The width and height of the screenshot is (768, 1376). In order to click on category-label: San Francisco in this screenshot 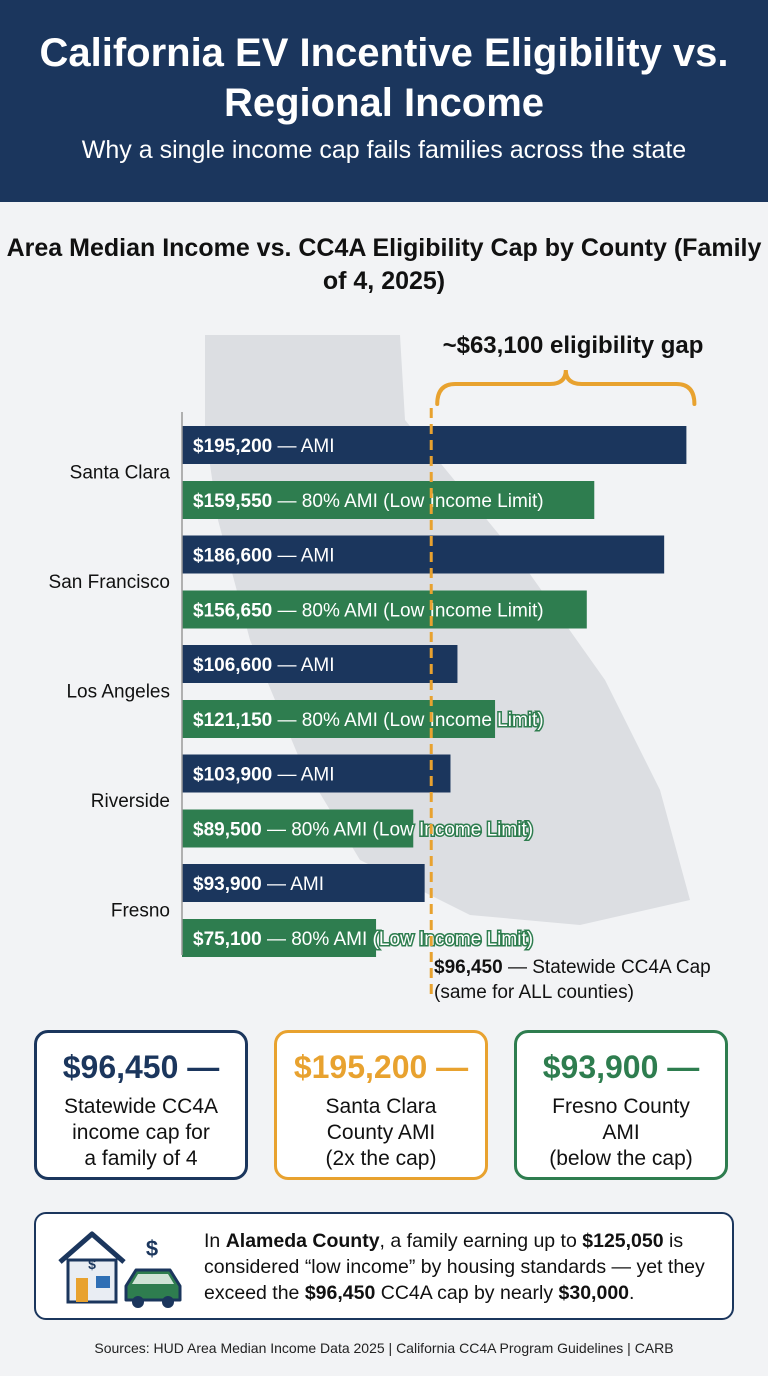, I will do `click(109, 582)`.